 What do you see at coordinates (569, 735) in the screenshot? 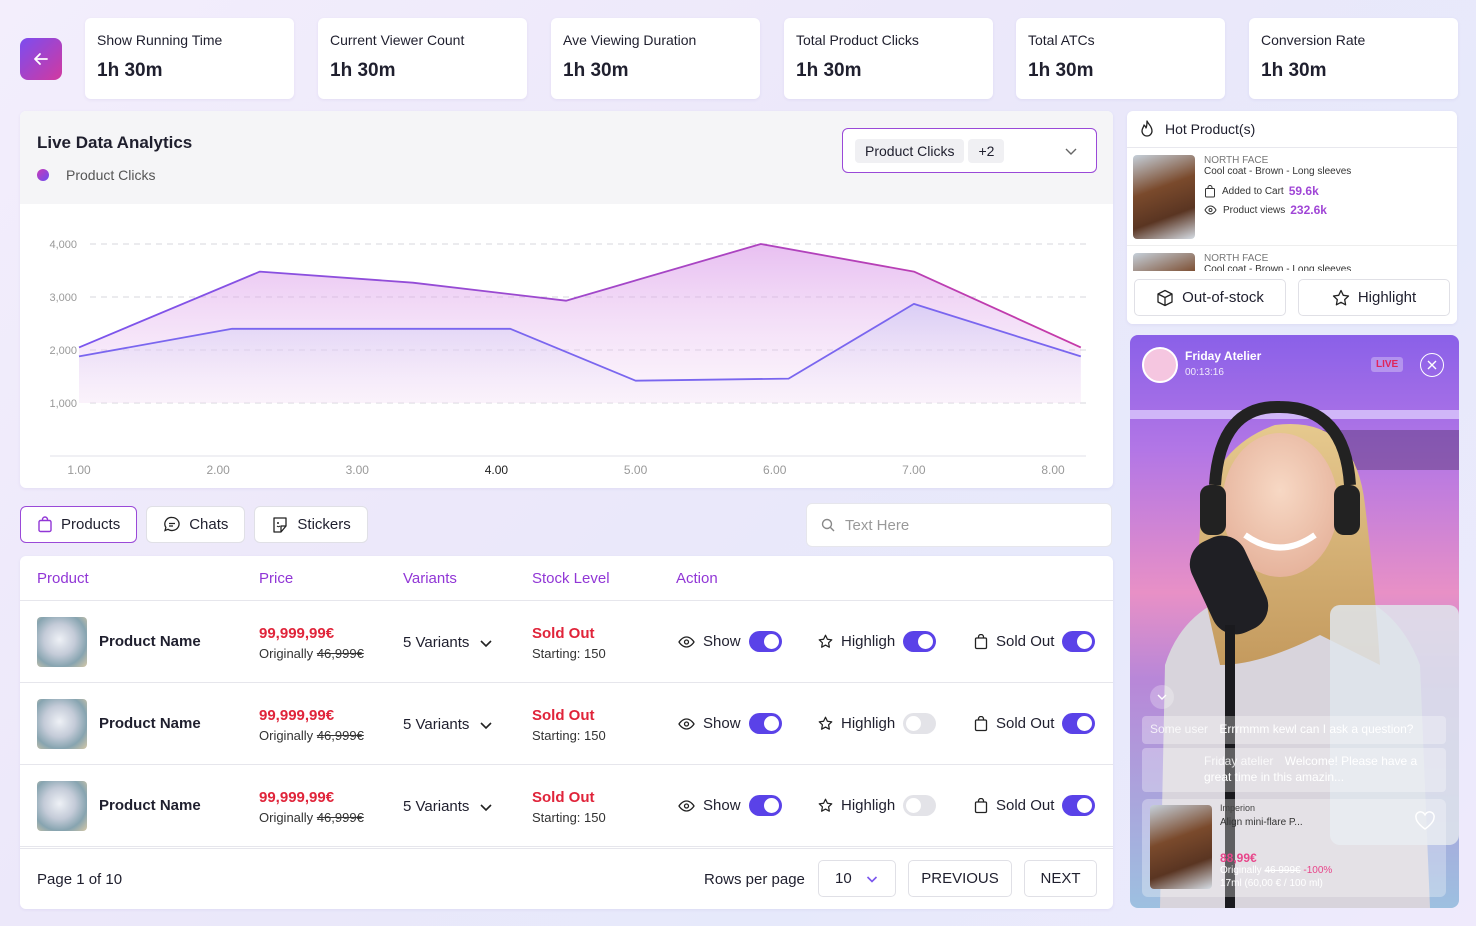
I see `stock-starting: Starting: 150` at bounding box center [569, 735].